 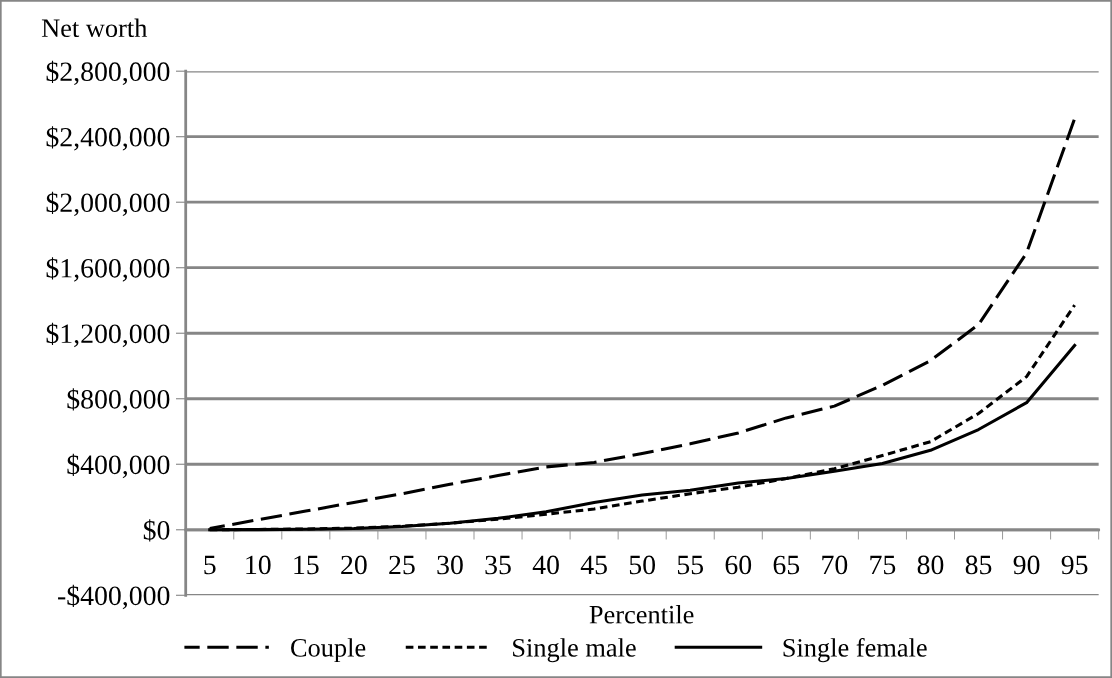 What do you see at coordinates (883, 565) in the screenshot?
I see `x-tick-label: 75` at bounding box center [883, 565].